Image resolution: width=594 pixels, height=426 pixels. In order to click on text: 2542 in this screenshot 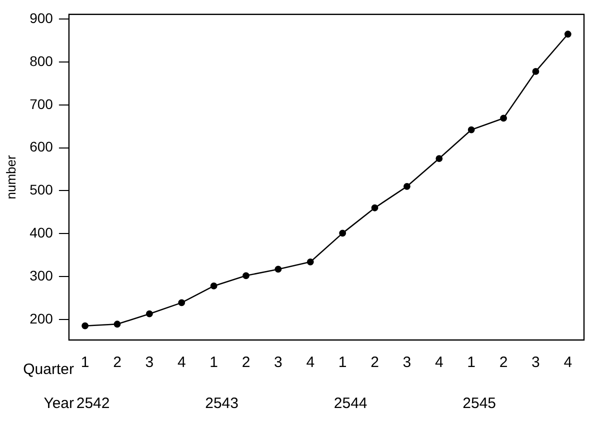, I will do `click(93, 403)`.